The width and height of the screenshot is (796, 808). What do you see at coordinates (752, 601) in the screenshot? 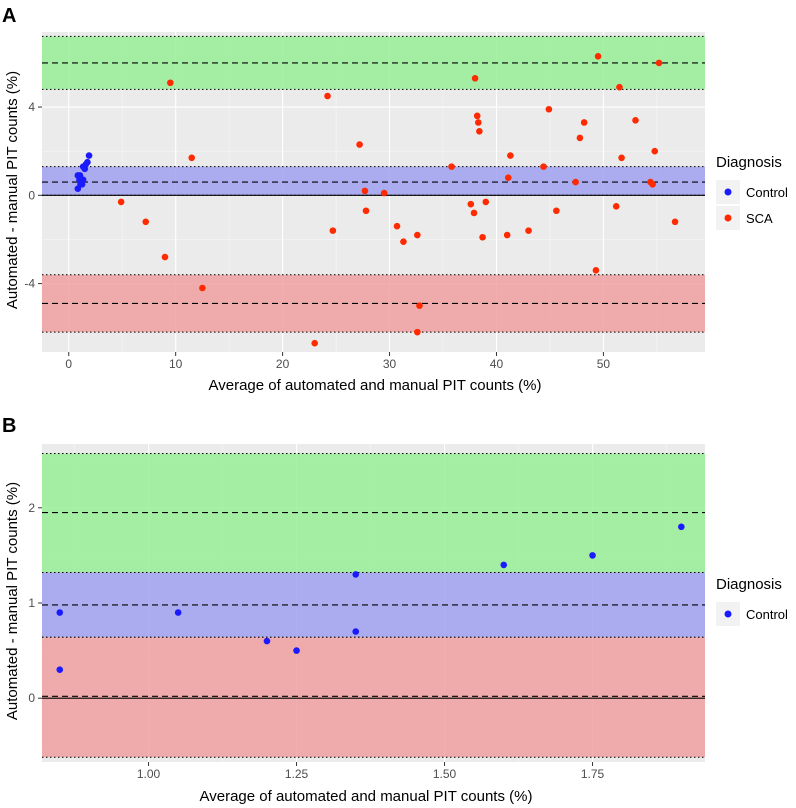
I see `panel-b-legend: Diagnosis Control` at bounding box center [752, 601].